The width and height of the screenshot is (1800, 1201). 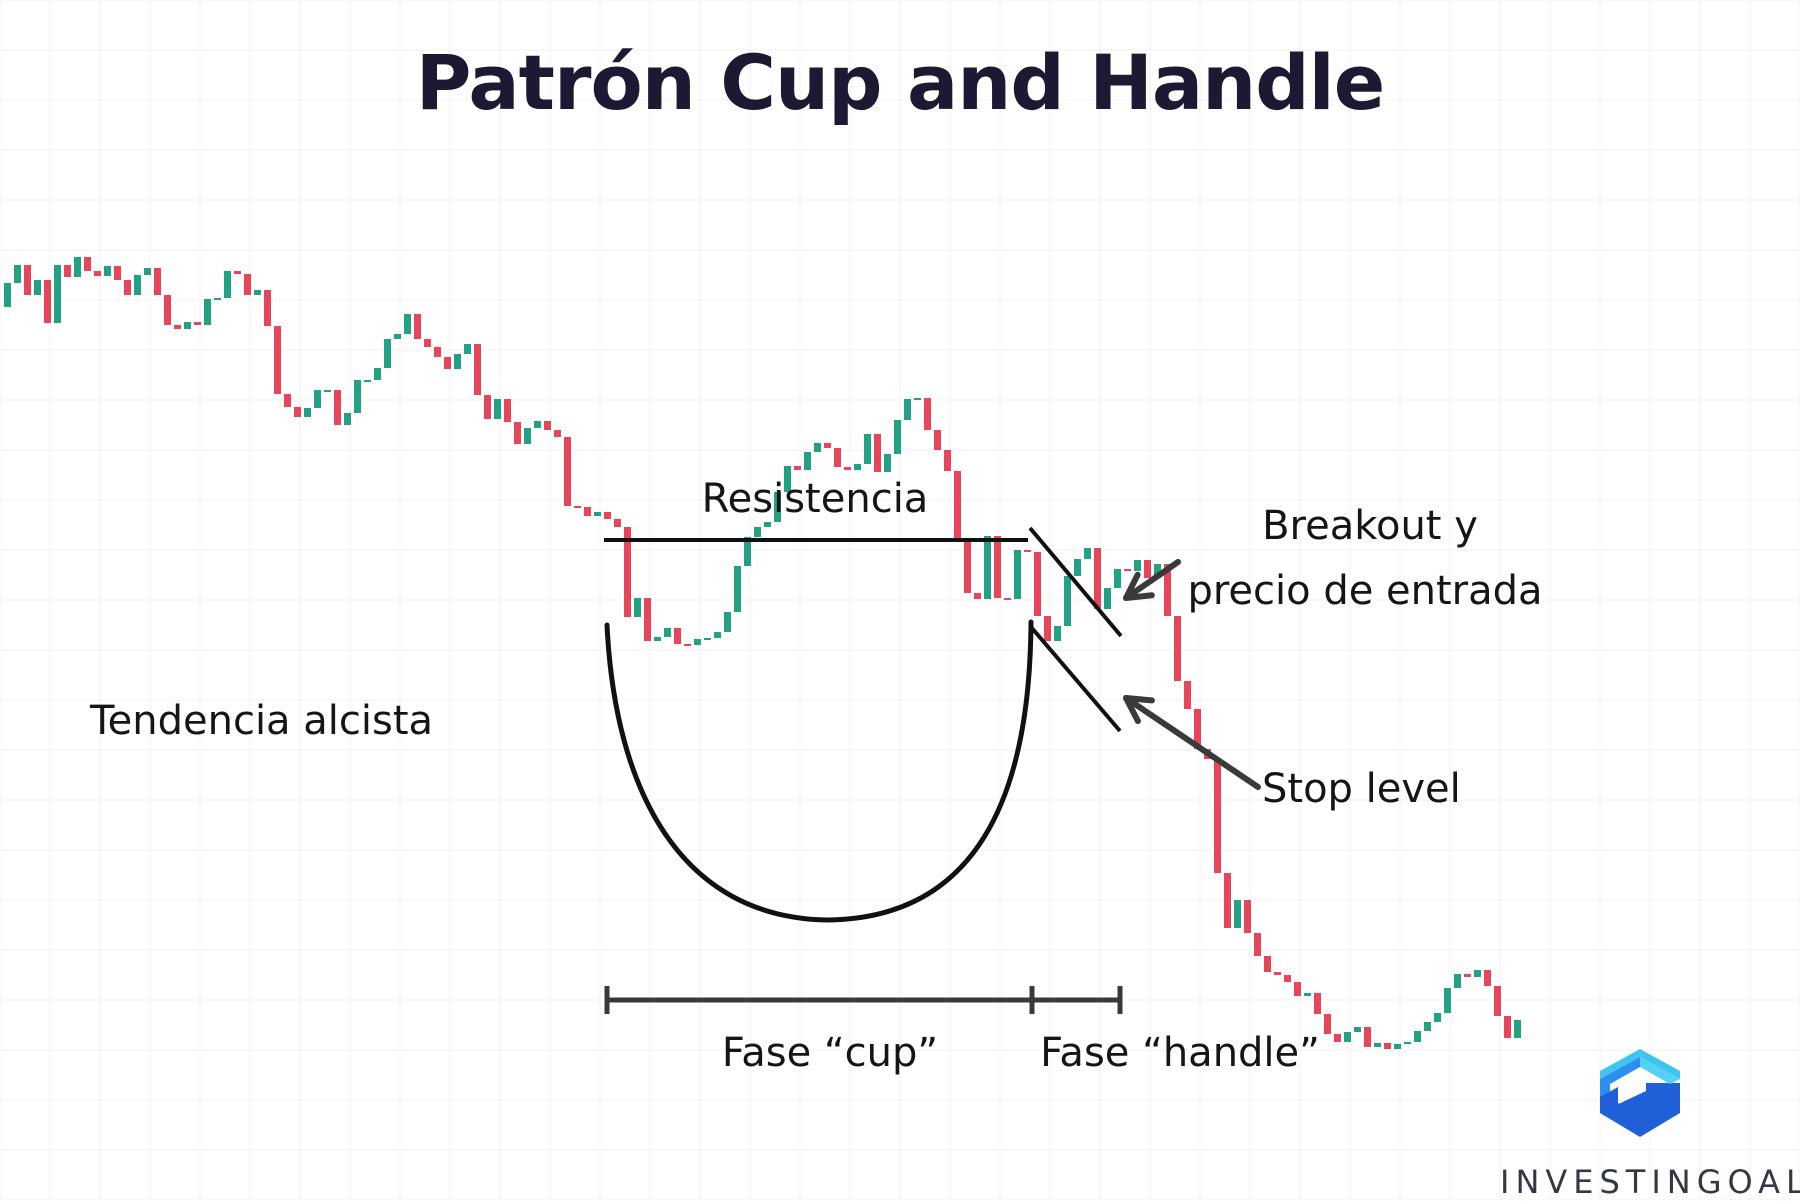 I want to click on stop-level-label: Stop level, so click(x=1361, y=789).